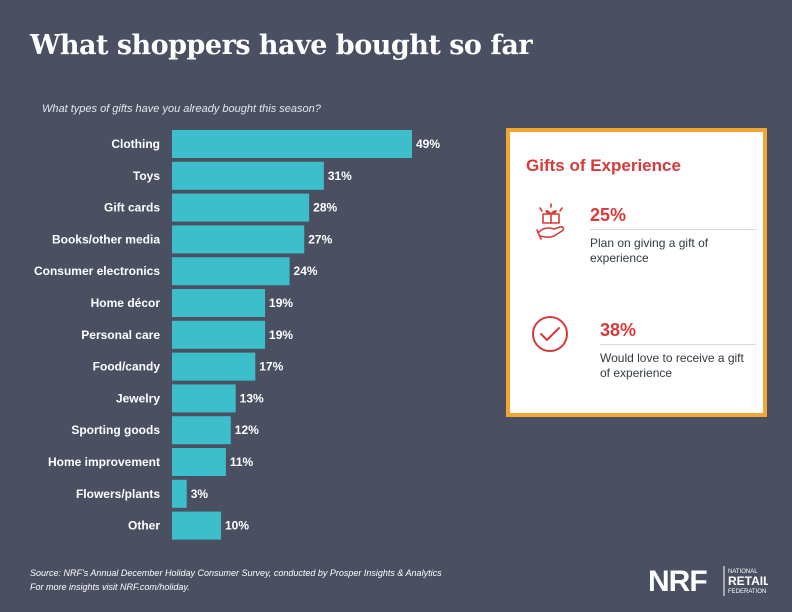 This screenshot has width=792, height=612. What do you see at coordinates (677, 581) in the screenshot?
I see `svg-text: NRF` at bounding box center [677, 581].